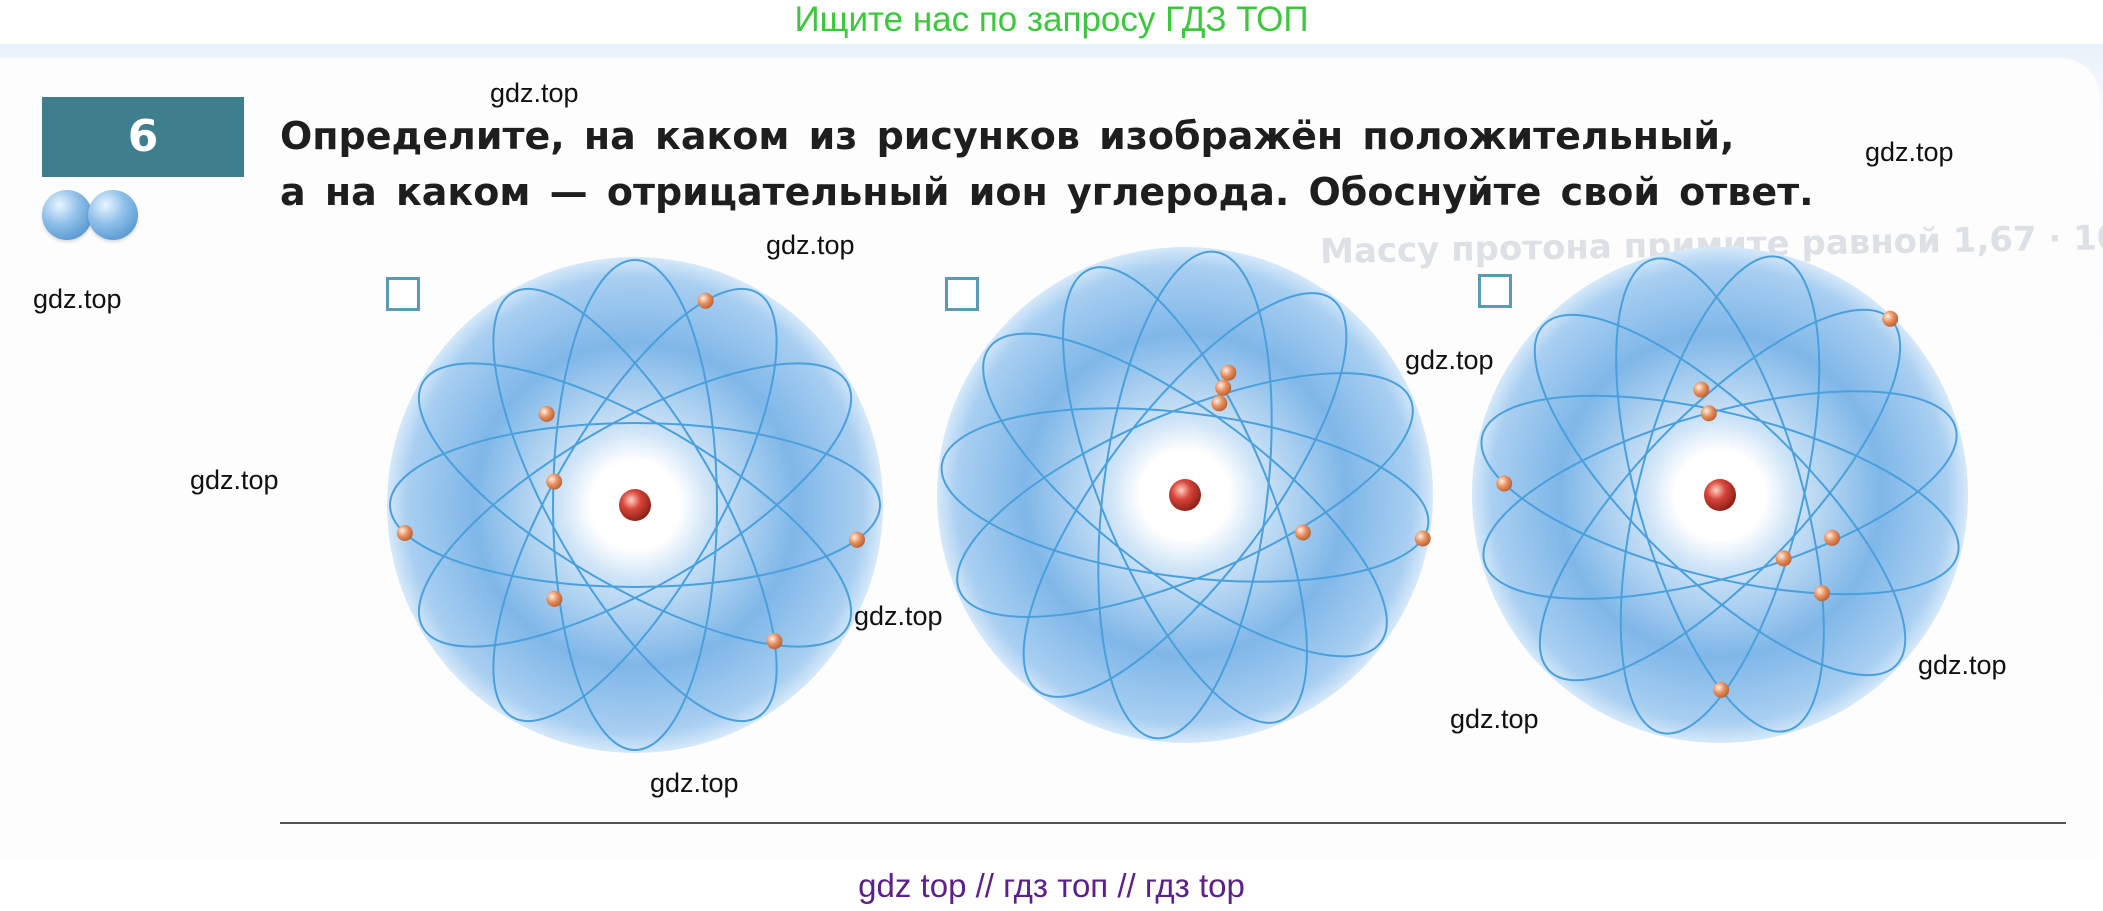 The image size is (2103, 911). I want to click on task-number: 6, so click(143, 136).